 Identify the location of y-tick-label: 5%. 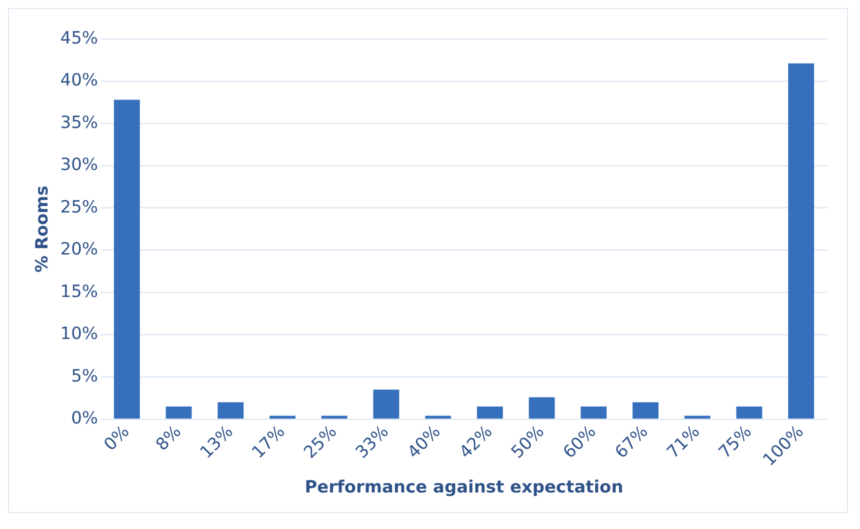
(84, 375).